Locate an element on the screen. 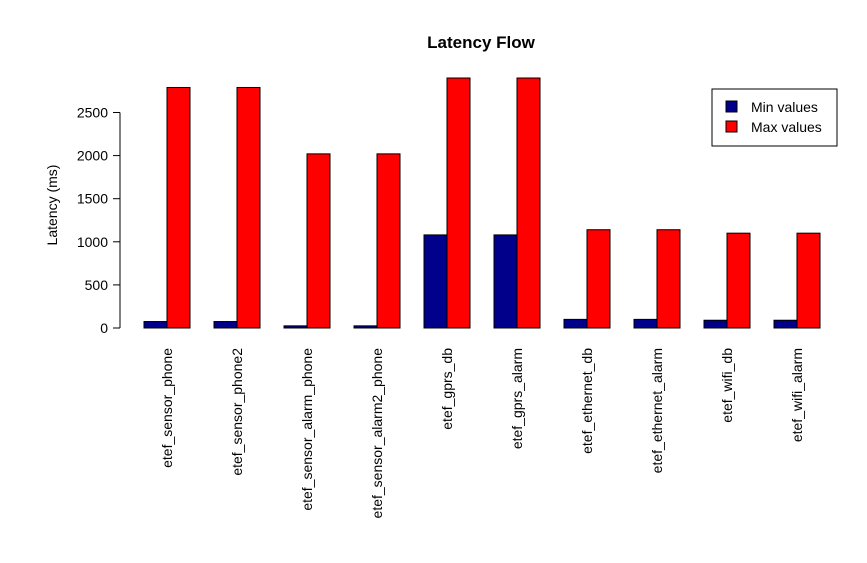 The image size is (867, 563). x-tick-label: etef_ethernet_alarm is located at coordinates (657, 410).